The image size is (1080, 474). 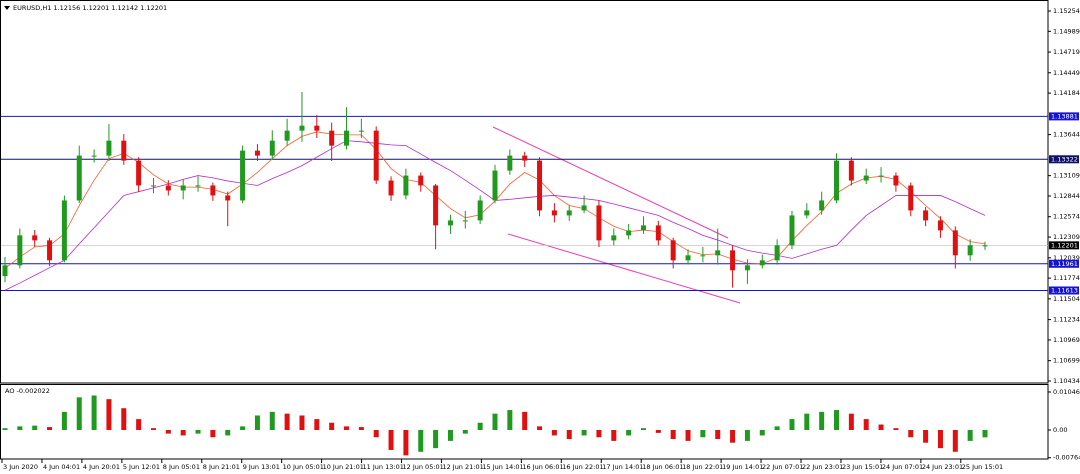 What do you see at coordinates (1066, 176) in the screenshot?
I see `y-tick-label: 1.13109` at bounding box center [1066, 176].